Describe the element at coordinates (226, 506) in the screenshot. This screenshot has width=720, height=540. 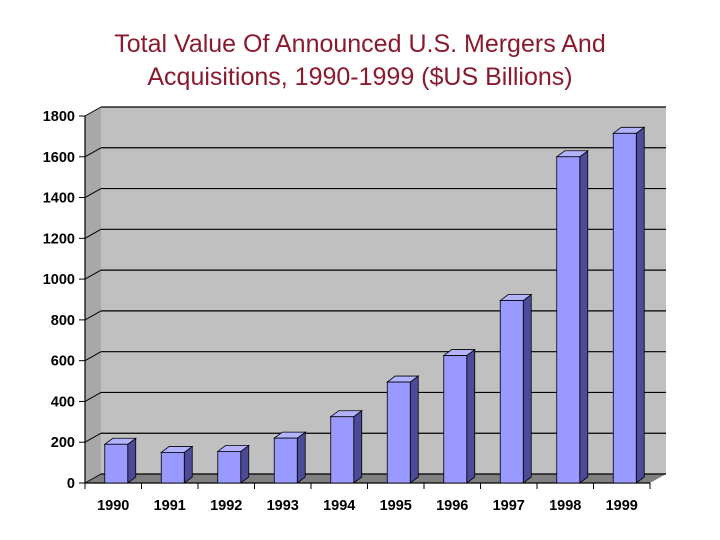
I see `x-tick-label: 1992` at that location.